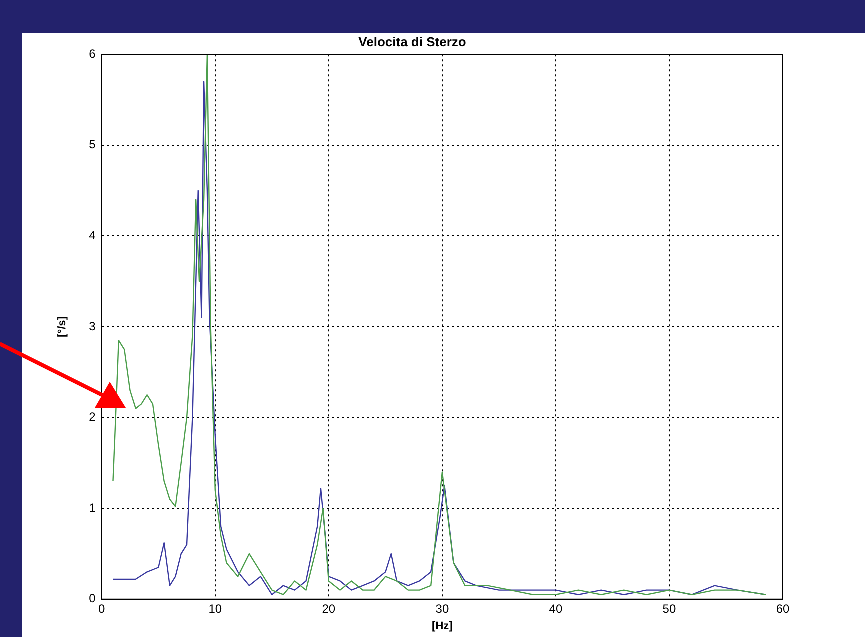  I want to click on x-tick-label: 40, so click(556, 609).